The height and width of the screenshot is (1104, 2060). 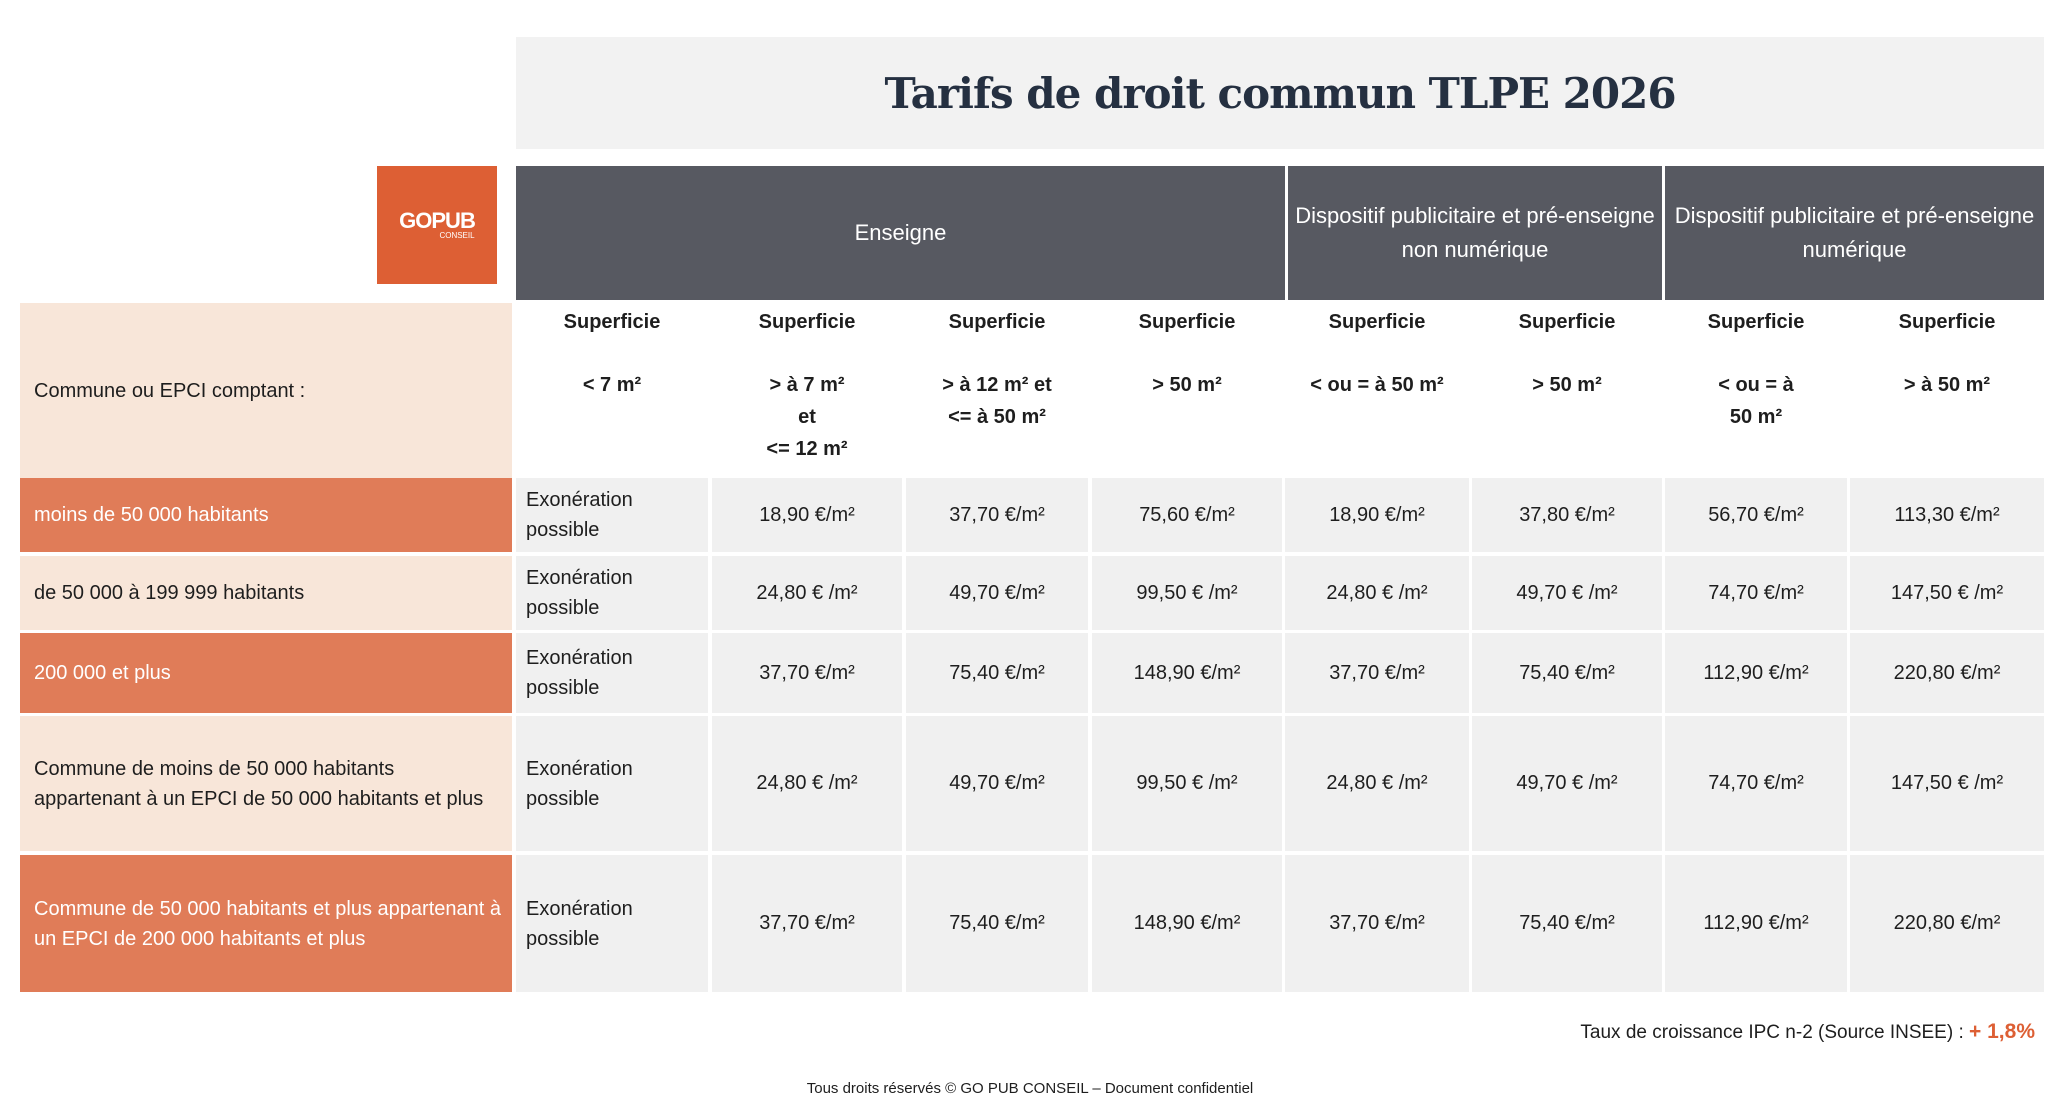 I want to click on page-title: Tarifs de droit commun TLPE 2026, so click(x=1280, y=93).